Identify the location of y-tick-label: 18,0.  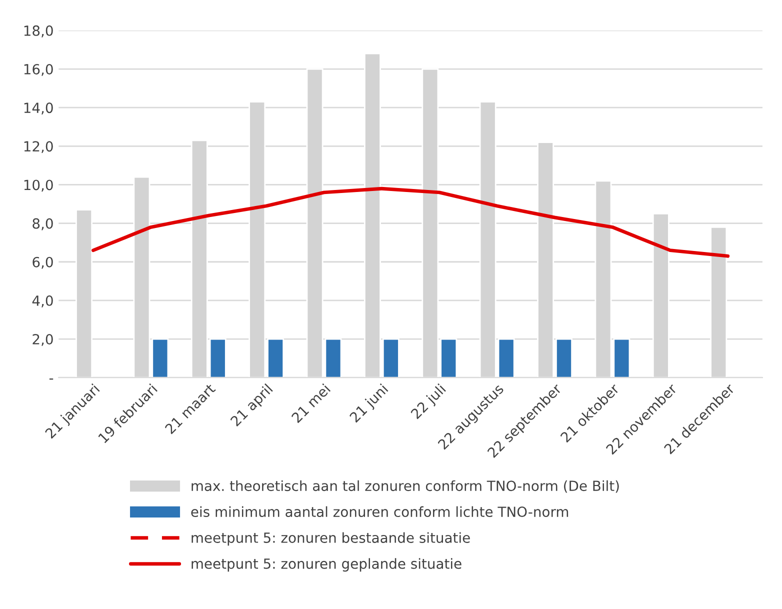
(38, 31).